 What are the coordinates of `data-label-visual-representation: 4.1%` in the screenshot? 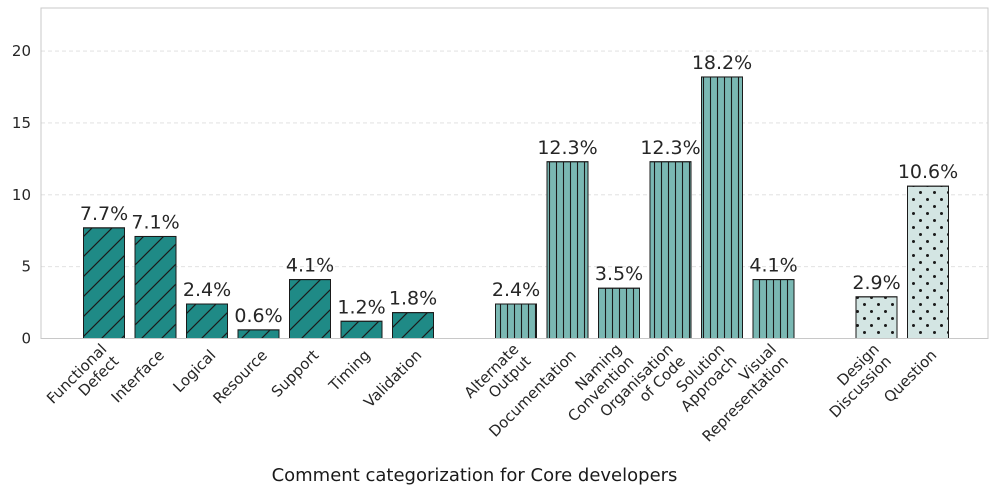 It's located at (773, 266).